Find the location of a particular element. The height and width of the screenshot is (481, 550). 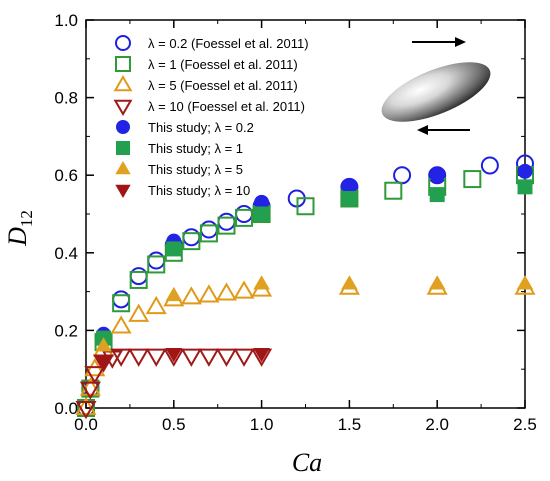

x-tick-label: 2.0 is located at coordinates (437, 424).